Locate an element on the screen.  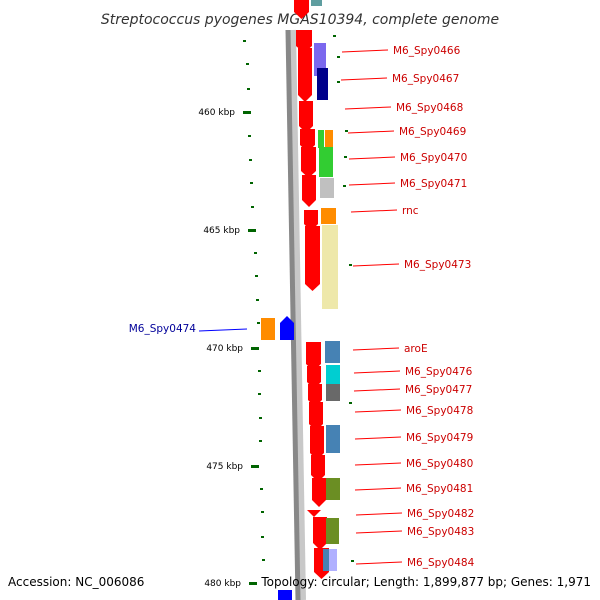
gene-label: M6_Spy0474 is located at coordinates (163, 329).